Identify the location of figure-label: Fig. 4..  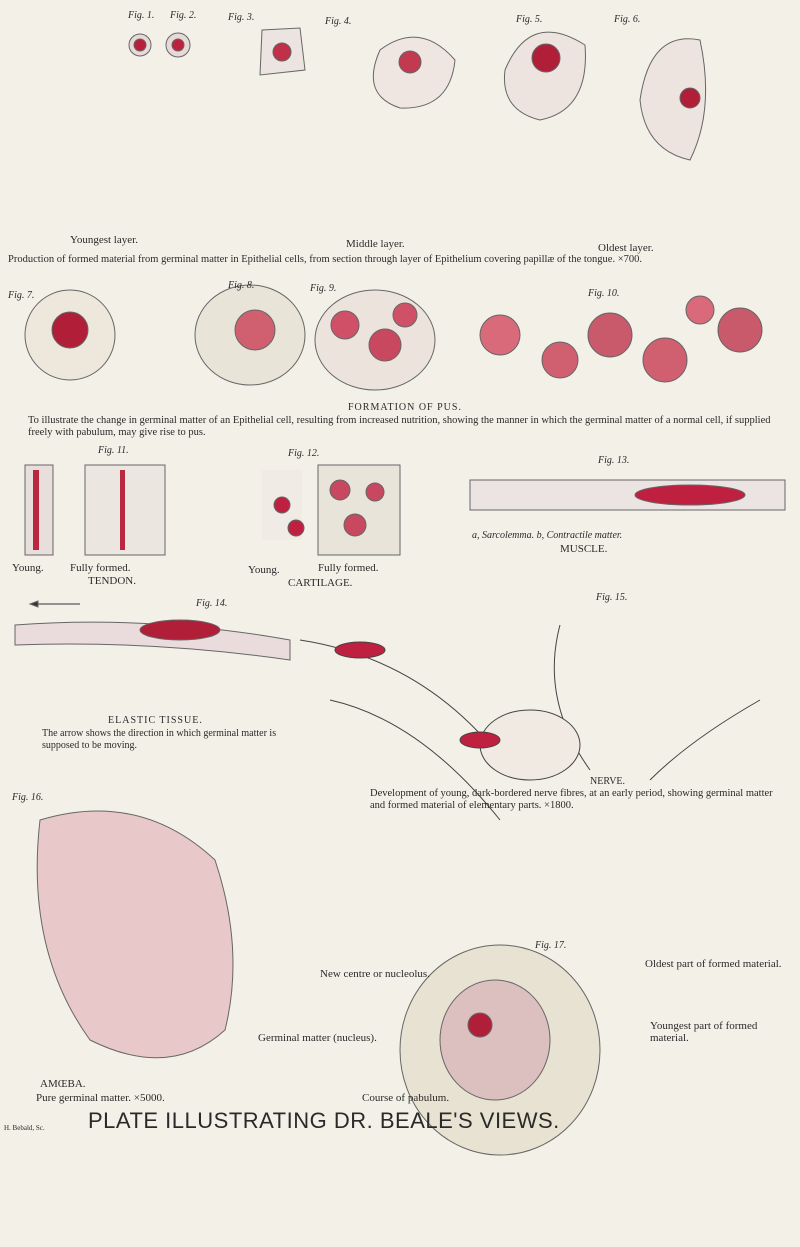
(338, 21).